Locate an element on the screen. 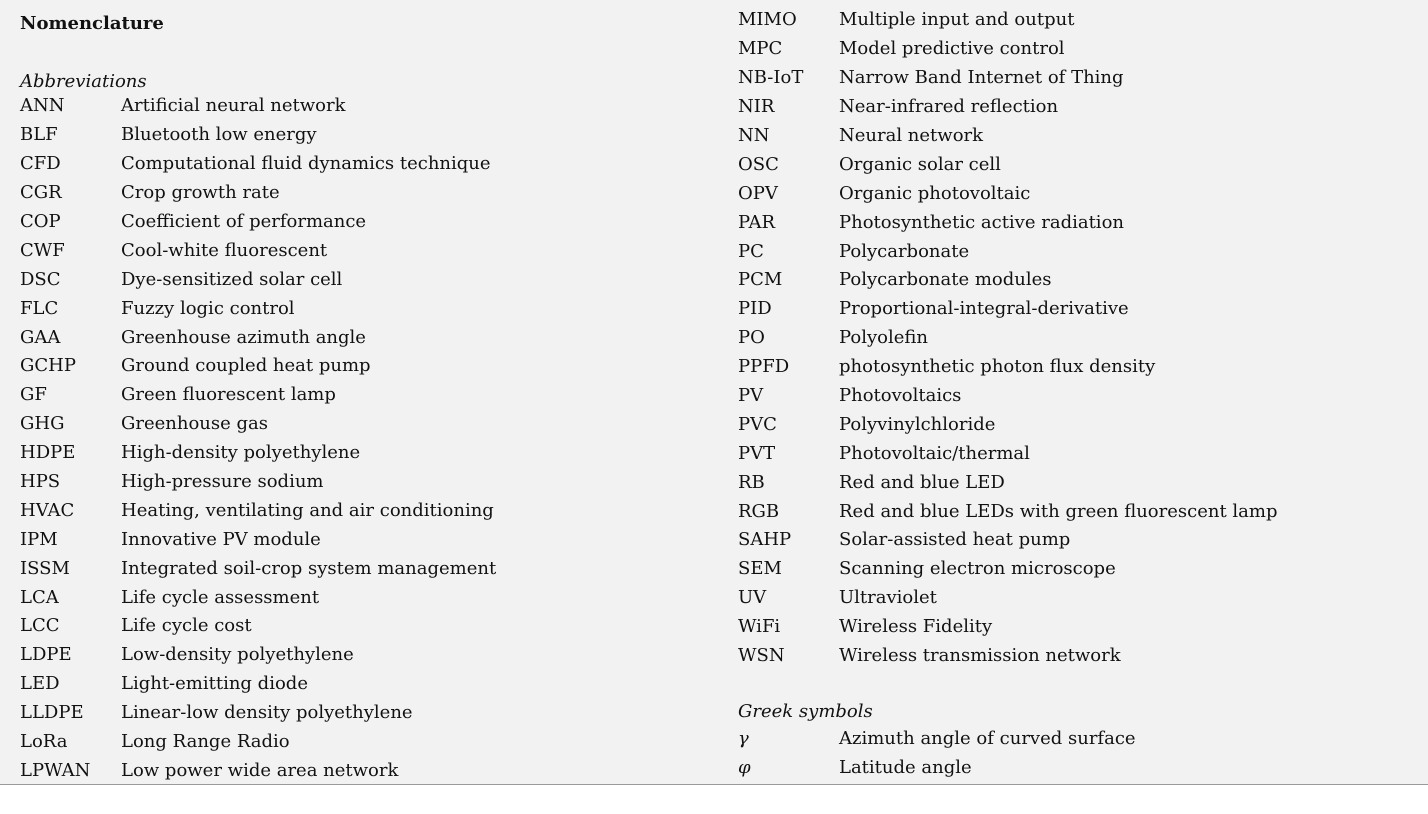 This screenshot has width=1428, height=814. definition: Crop growth rate is located at coordinates (200, 193).